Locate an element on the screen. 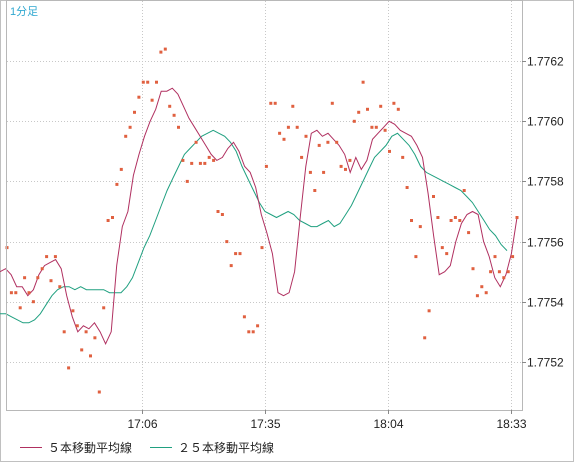  x-tick-label: 18:04 is located at coordinates (388, 424).